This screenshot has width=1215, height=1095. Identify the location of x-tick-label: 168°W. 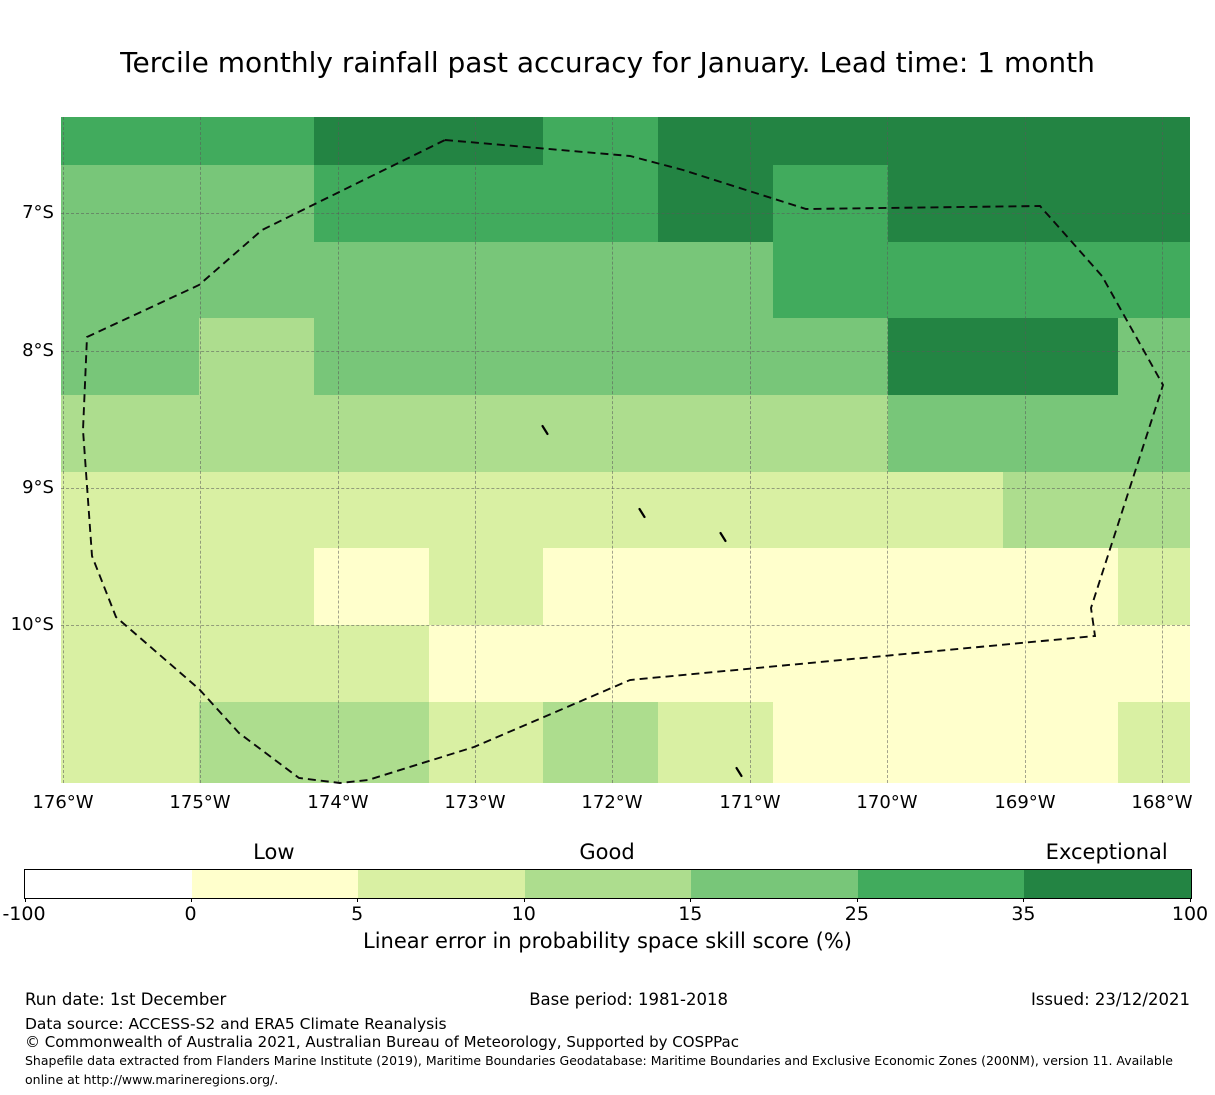
(1162, 802).